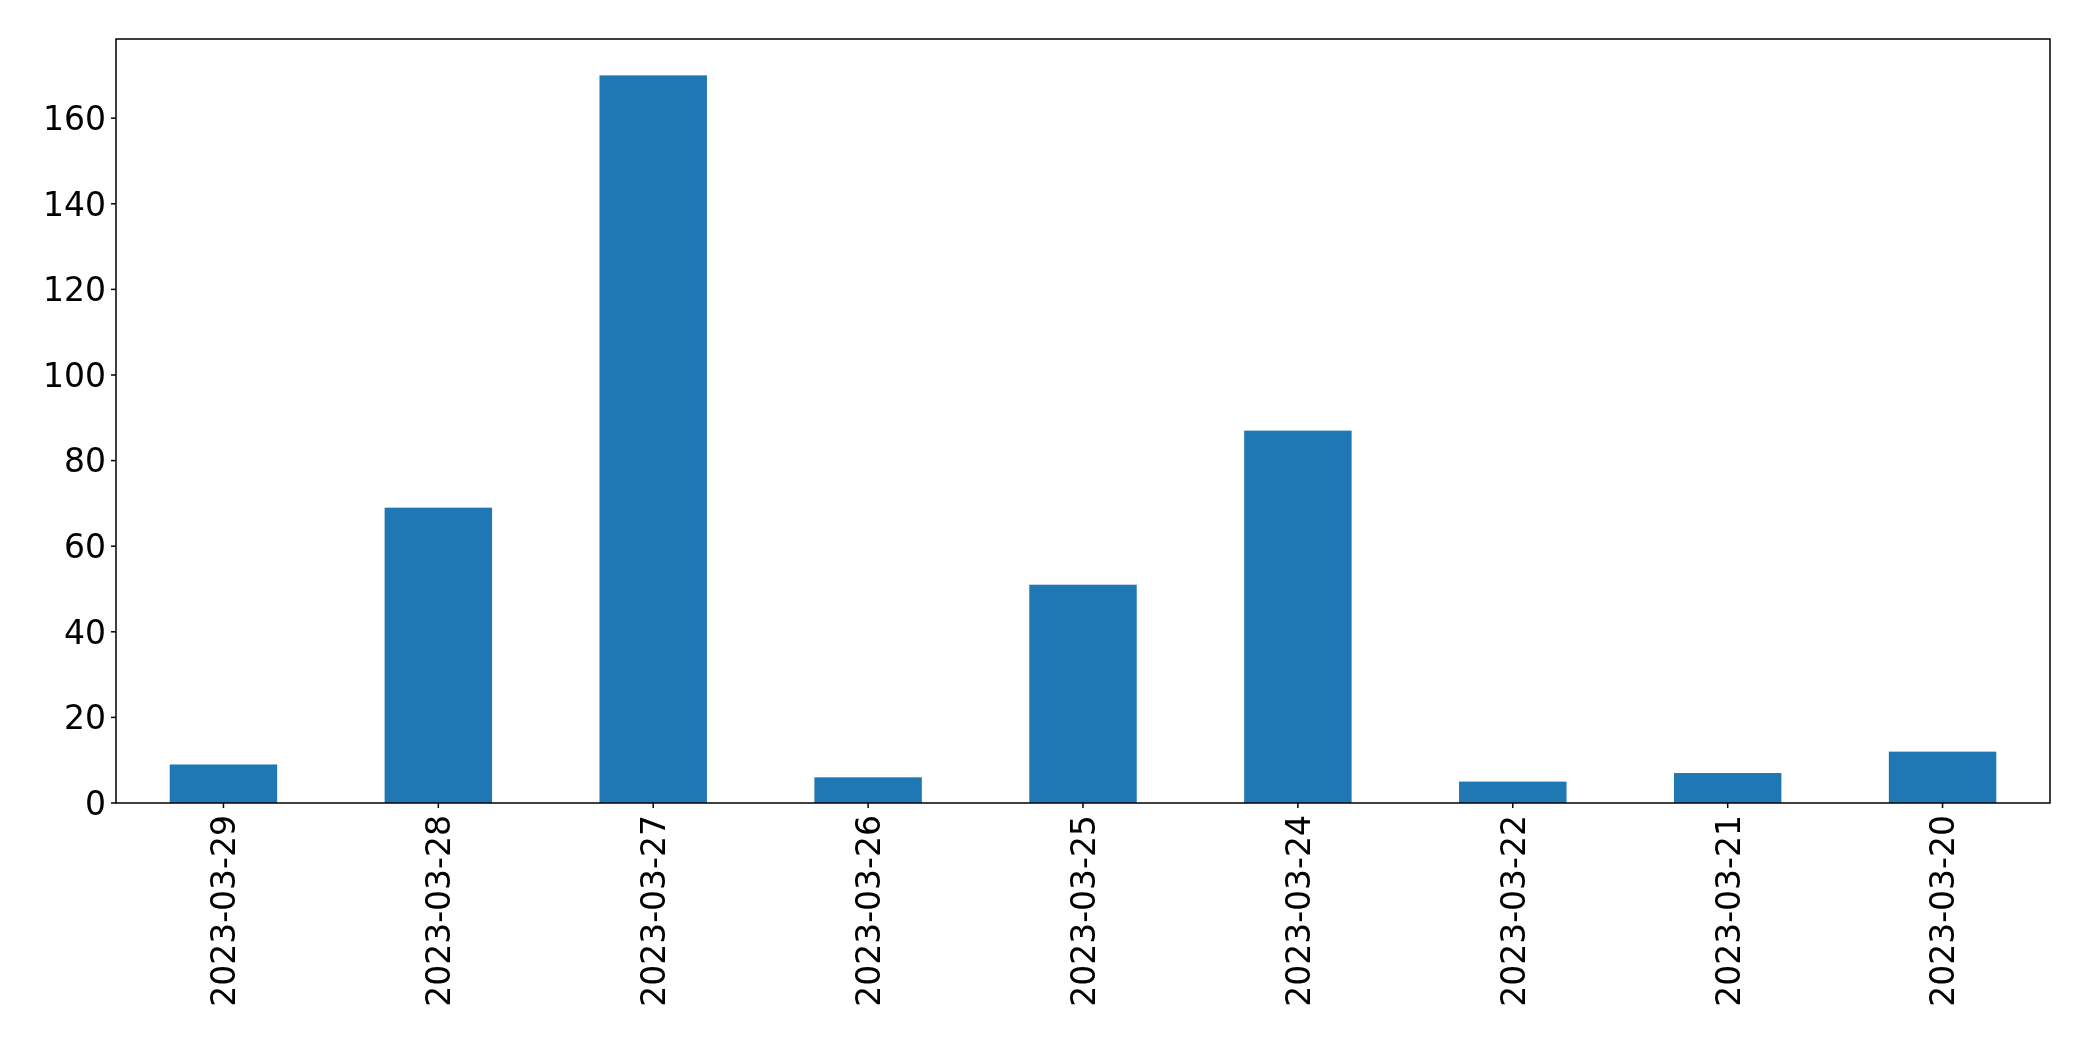 Image resolution: width=2093 pixels, height=1061 pixels. Describe the element at coordinates (1728, 911) in the screenshot. I see `x-tick-label: 2023-03-21` at that location.